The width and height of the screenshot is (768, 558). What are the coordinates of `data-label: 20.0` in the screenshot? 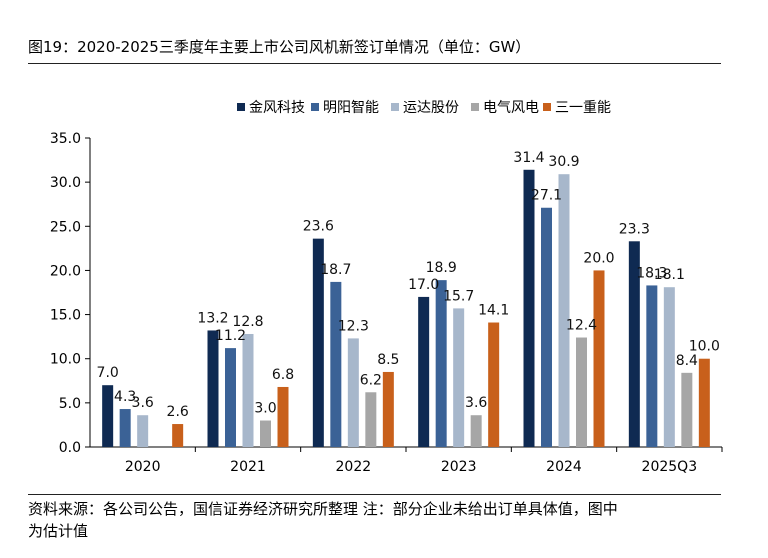 It's located at (598, 258).